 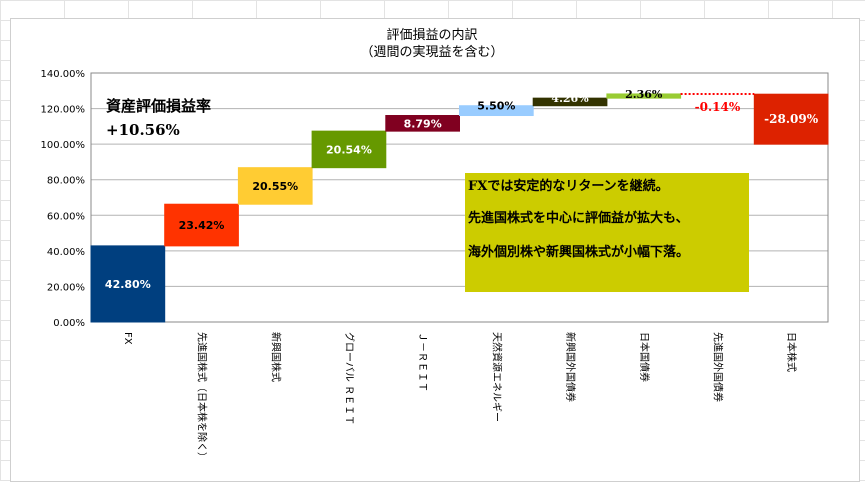 What do you see at coordinates (791, 352) in the screenshot?
I see `x-tick-label: 日本株式` at bounding box center [791, 352].